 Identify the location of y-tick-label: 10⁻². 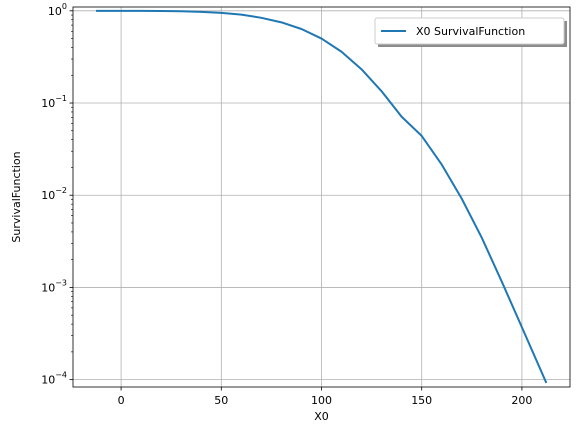
(54, 194).